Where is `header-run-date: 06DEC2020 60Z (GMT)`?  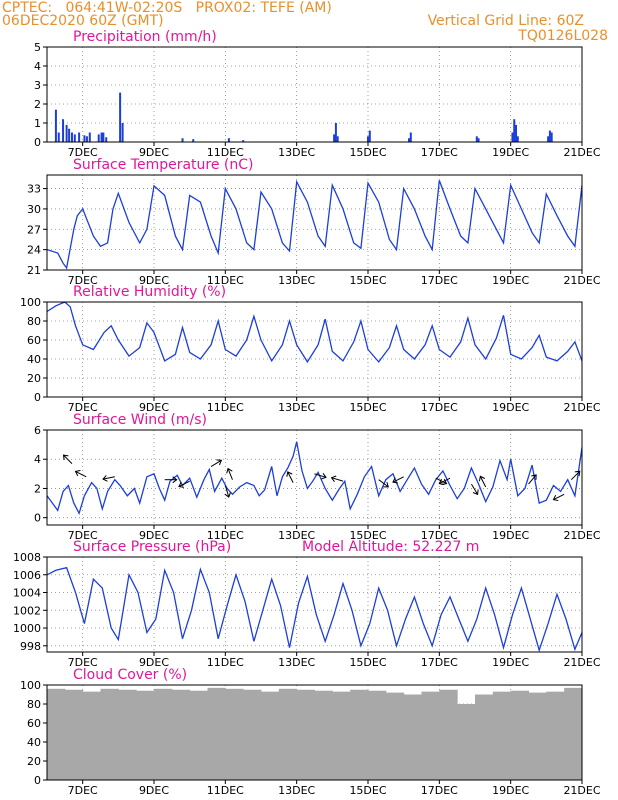
header-run-date: 06DEC2020 60Z (GMT) is located at coordinates (83, 21).